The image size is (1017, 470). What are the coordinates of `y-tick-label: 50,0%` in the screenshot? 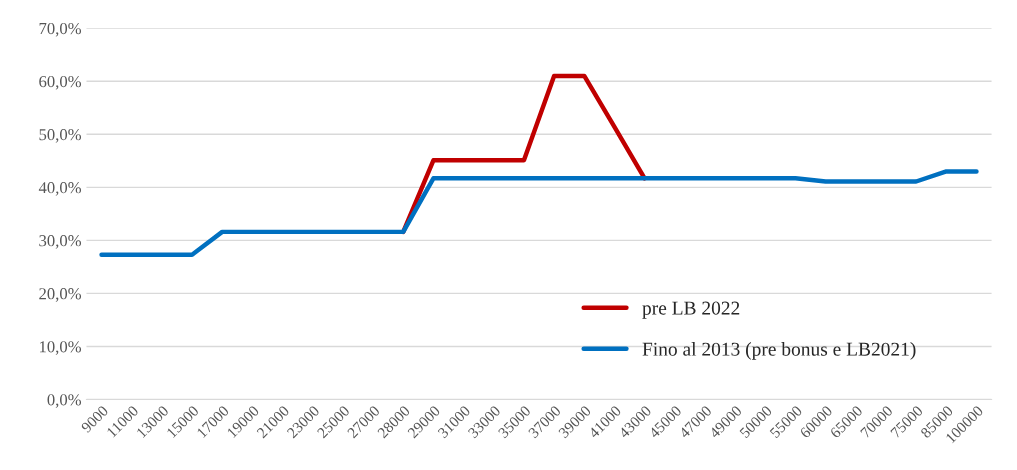 It's located at (60, 135).